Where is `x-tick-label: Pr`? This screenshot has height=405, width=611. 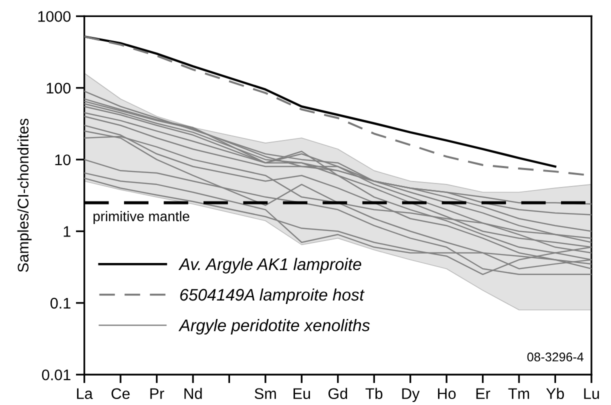 x-tick-label: Pr is located at coordinates (157, 393).